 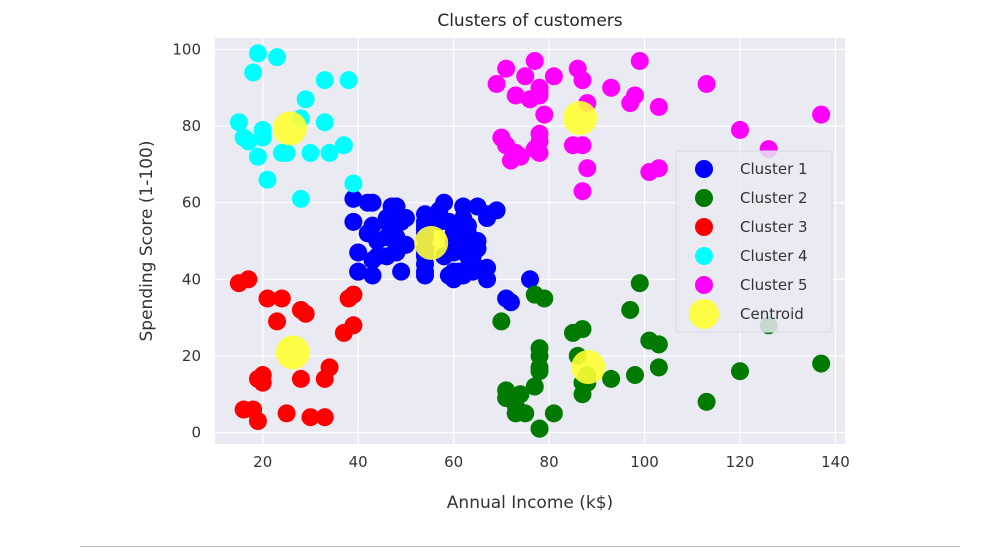 I want to click on legend-box, so click(x=754, y=241).